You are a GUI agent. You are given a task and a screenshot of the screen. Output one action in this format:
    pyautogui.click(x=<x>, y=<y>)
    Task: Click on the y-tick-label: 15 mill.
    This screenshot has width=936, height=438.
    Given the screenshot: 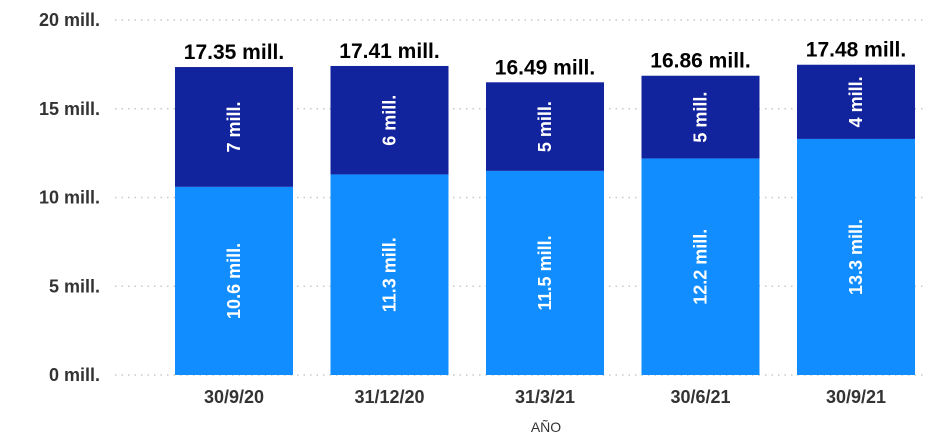 What is the action you would take?
    pyautogui.click(x=69, y=109)
    